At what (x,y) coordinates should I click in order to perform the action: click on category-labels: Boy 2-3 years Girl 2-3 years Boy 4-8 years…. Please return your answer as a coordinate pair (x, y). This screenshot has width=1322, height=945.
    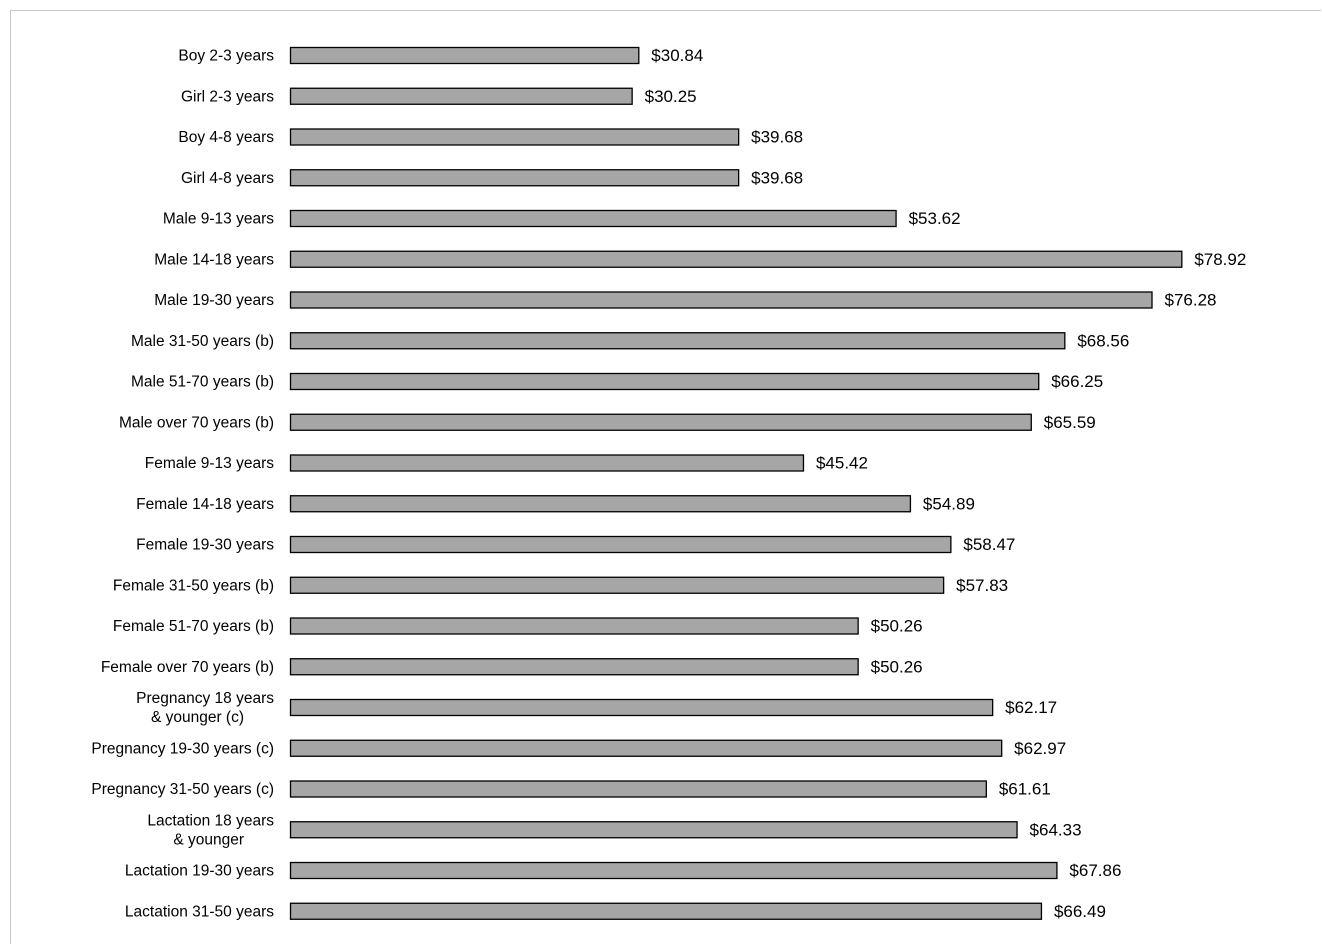
    Looking at the image, I should click on (182, 484).